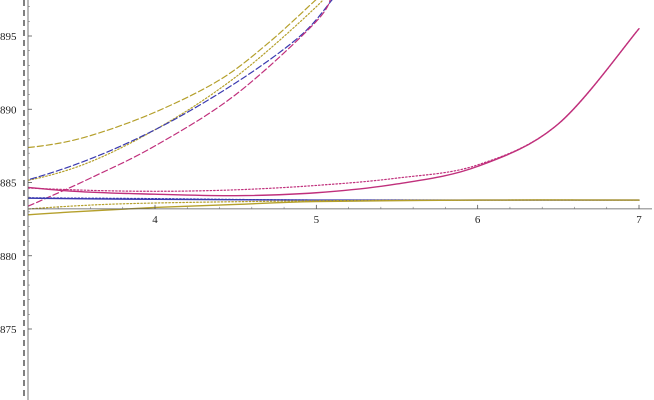  What do you see at coordinates (478, 220) in the screenshot?
I see `x-tick-label-2: 6` at bounding box center [478, 220].